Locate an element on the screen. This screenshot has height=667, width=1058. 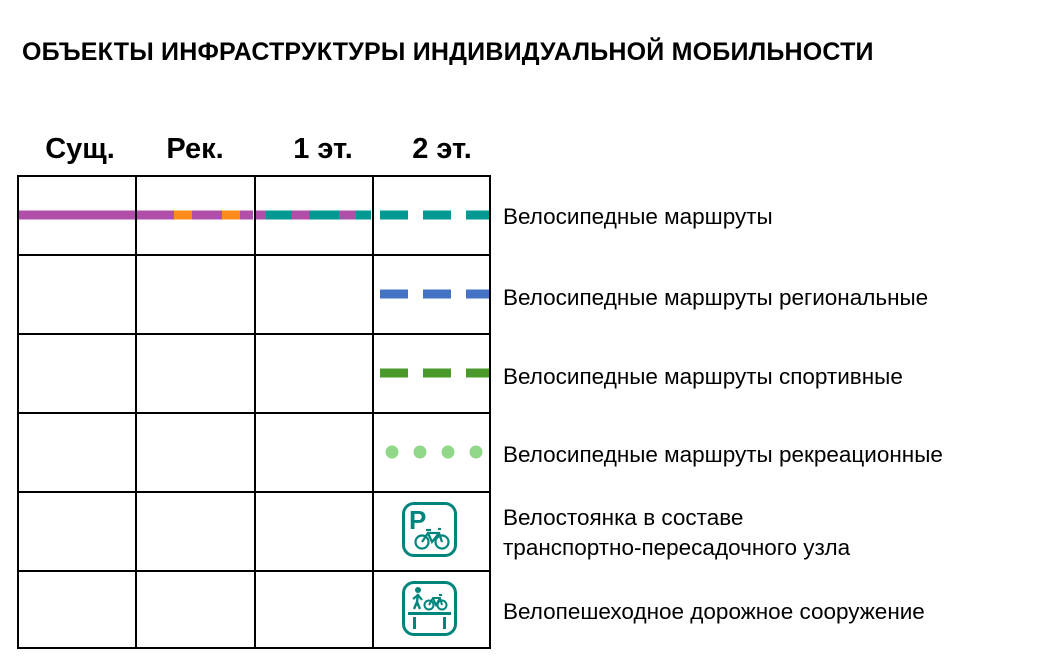
legend-label-regional-routes: Велосипедные маршруты региональные is located at coordinates (716, 297).